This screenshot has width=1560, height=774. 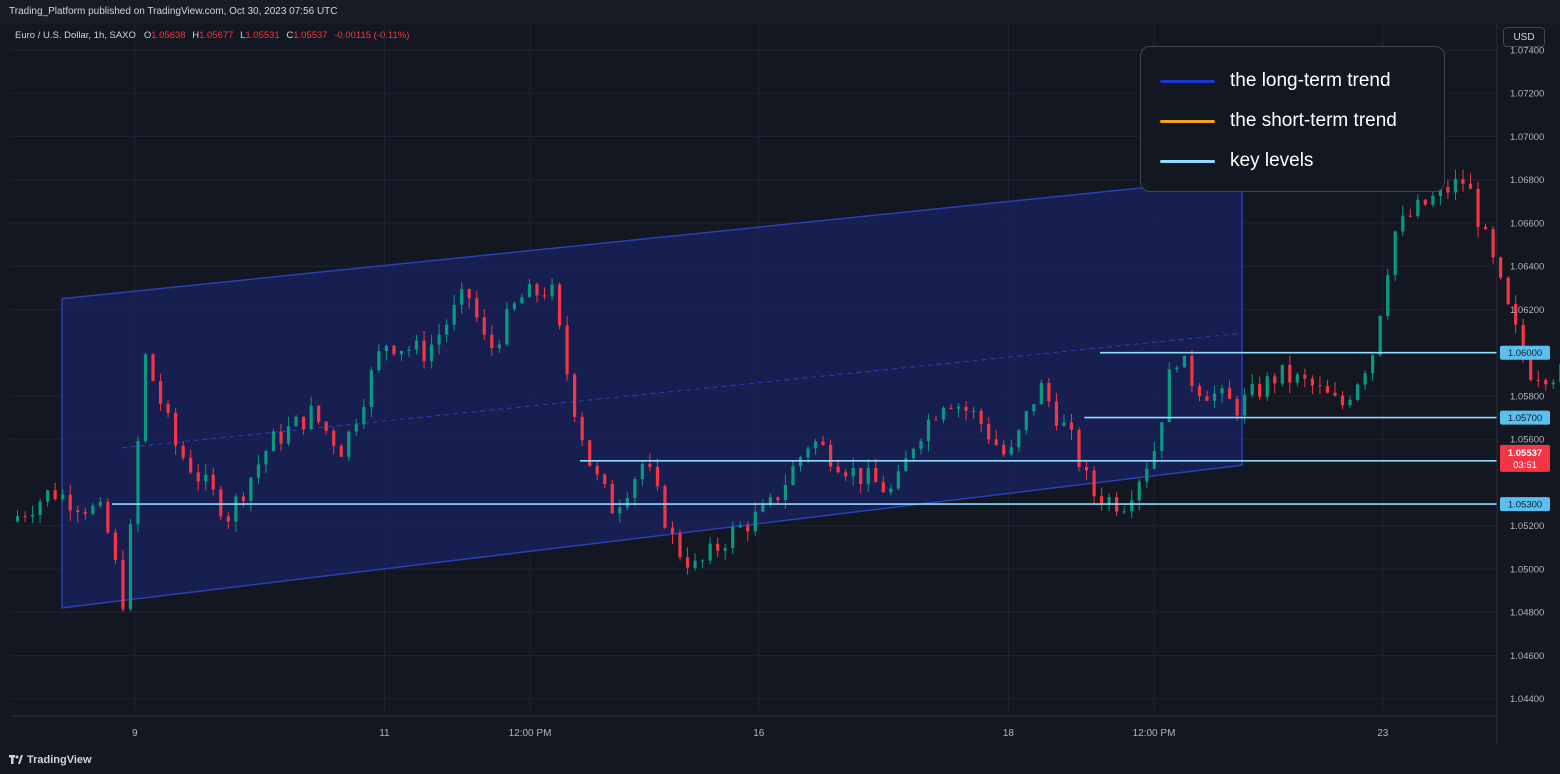 I want to click on current-price-label: 1.05537, so click(x=1525, y=453).